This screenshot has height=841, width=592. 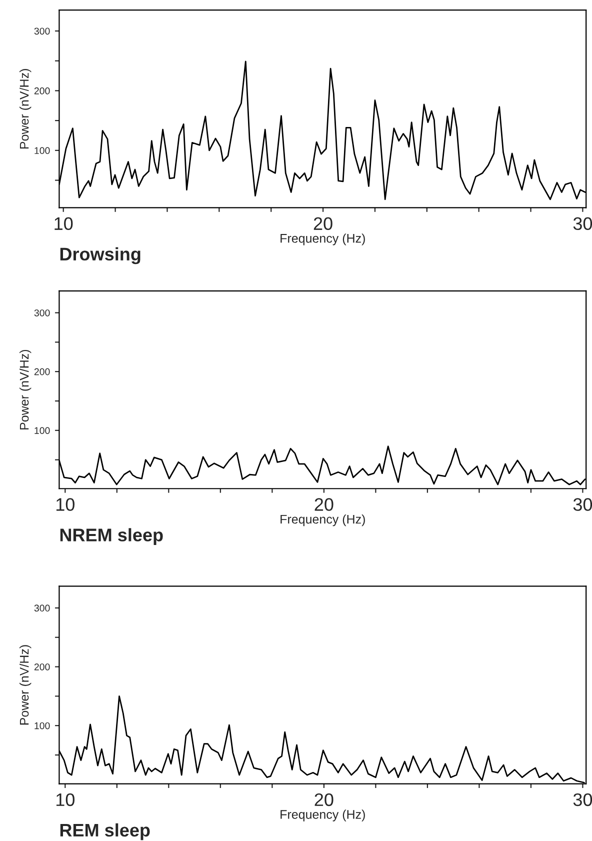 I want to click on text: REM sleep, so click(x=105, y=831).